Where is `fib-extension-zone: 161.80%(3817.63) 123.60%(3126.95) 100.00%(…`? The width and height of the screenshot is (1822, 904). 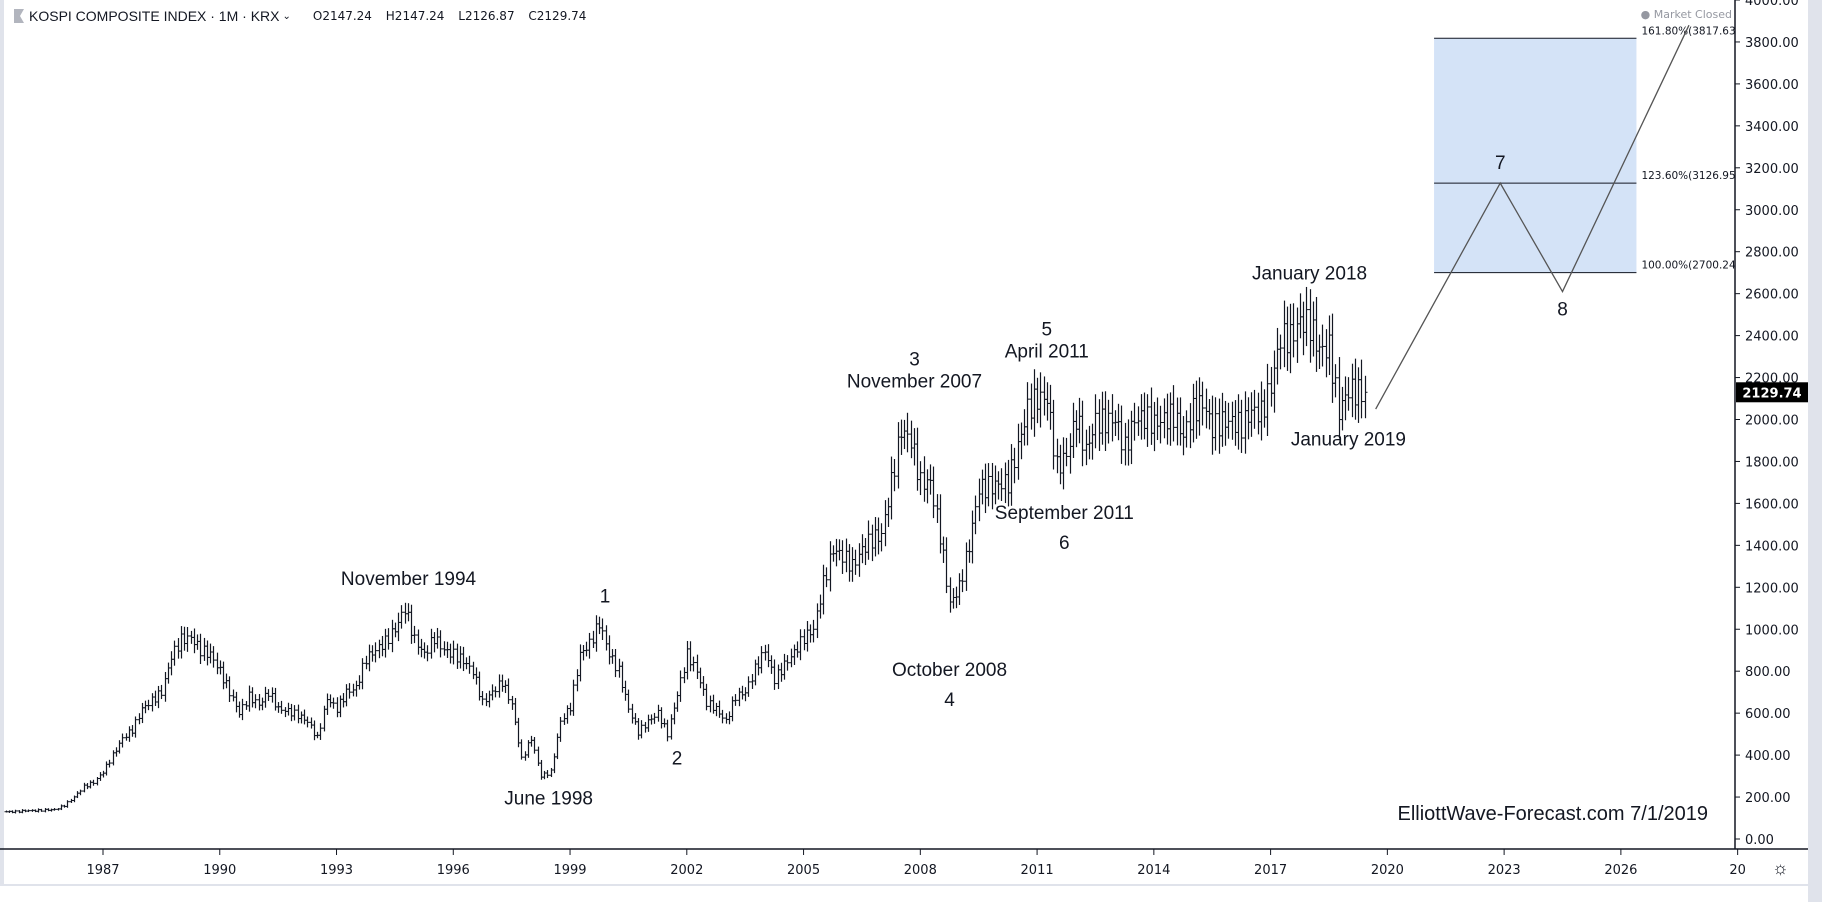 fib-extension-zone: 161.80%(3817.63) 123.60%(3126.95) 100.00%(… is located at coordinates (1587, 149).